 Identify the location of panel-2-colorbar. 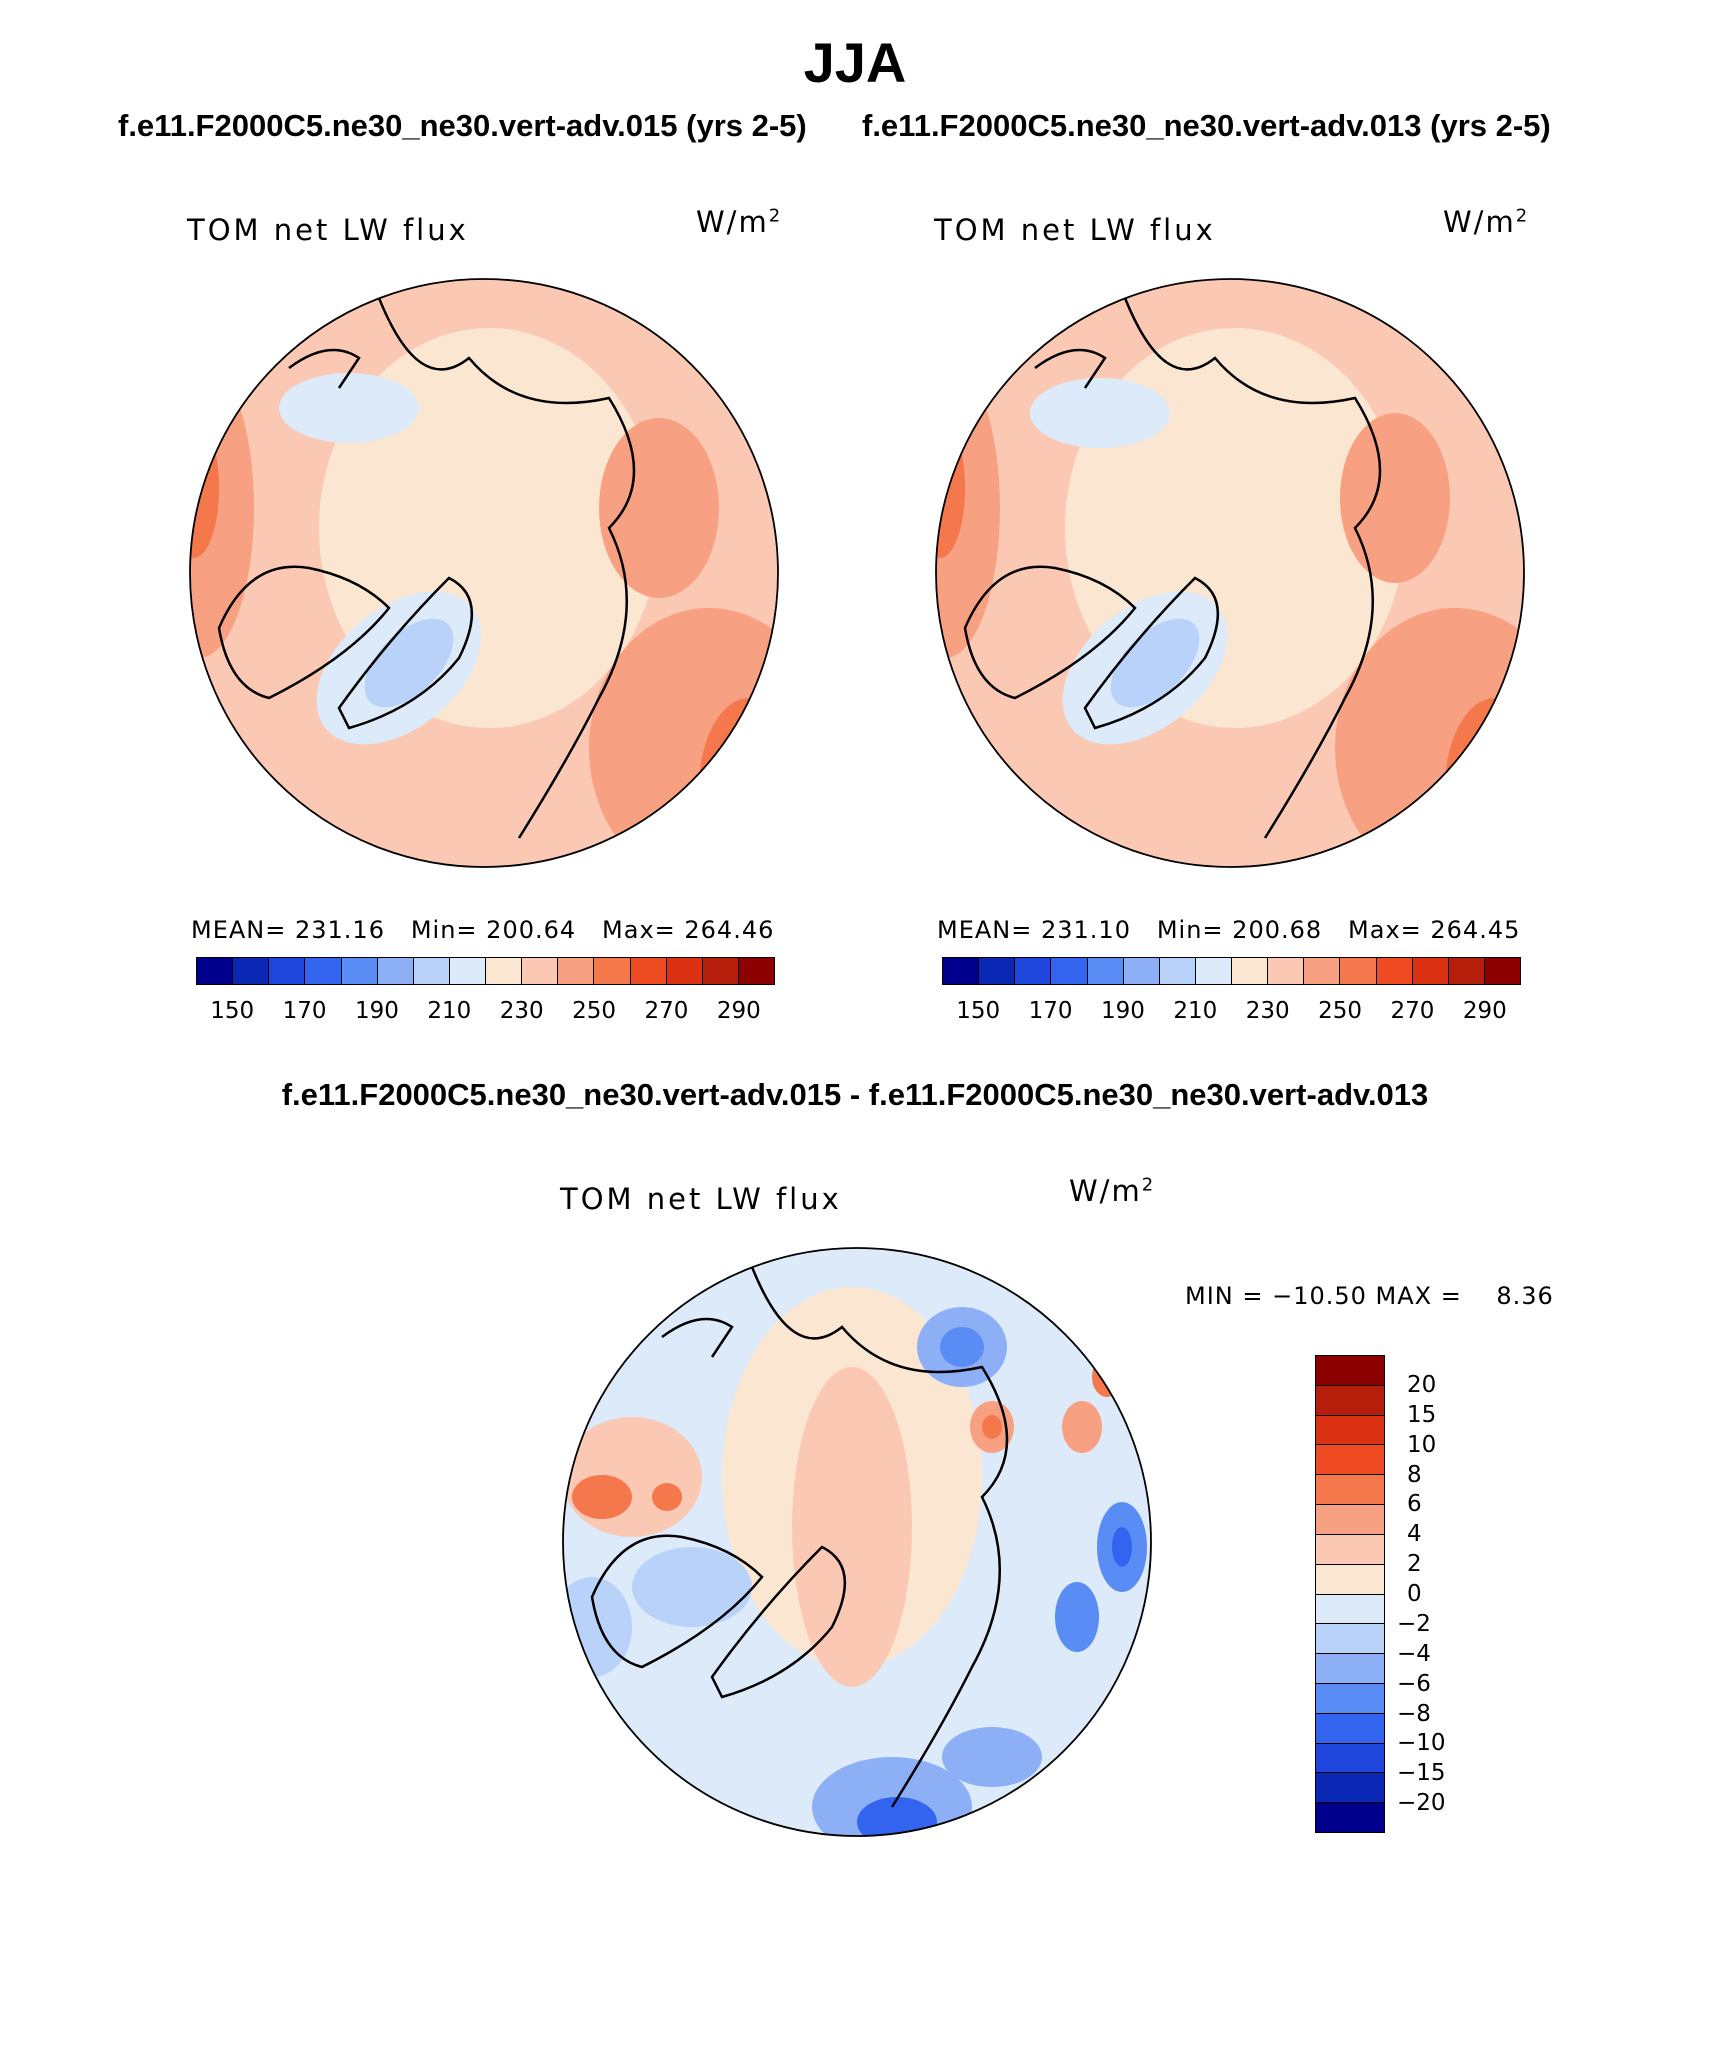
(1231, 971).